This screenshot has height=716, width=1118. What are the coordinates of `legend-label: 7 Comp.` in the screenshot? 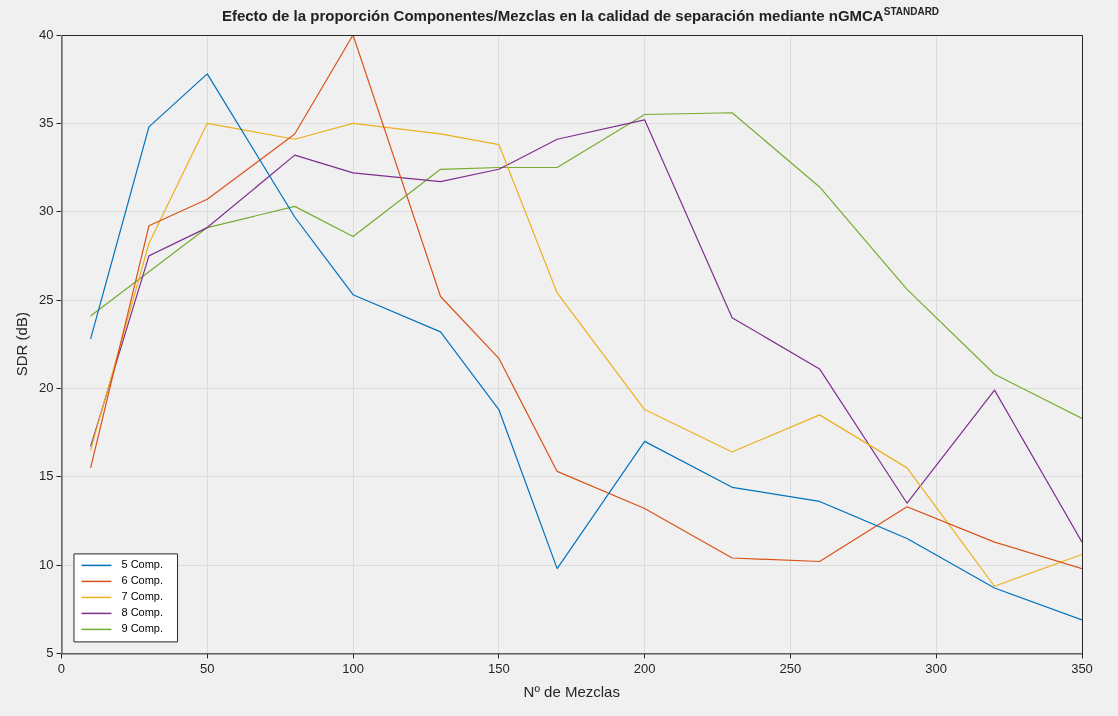 It's located at (142, 596).